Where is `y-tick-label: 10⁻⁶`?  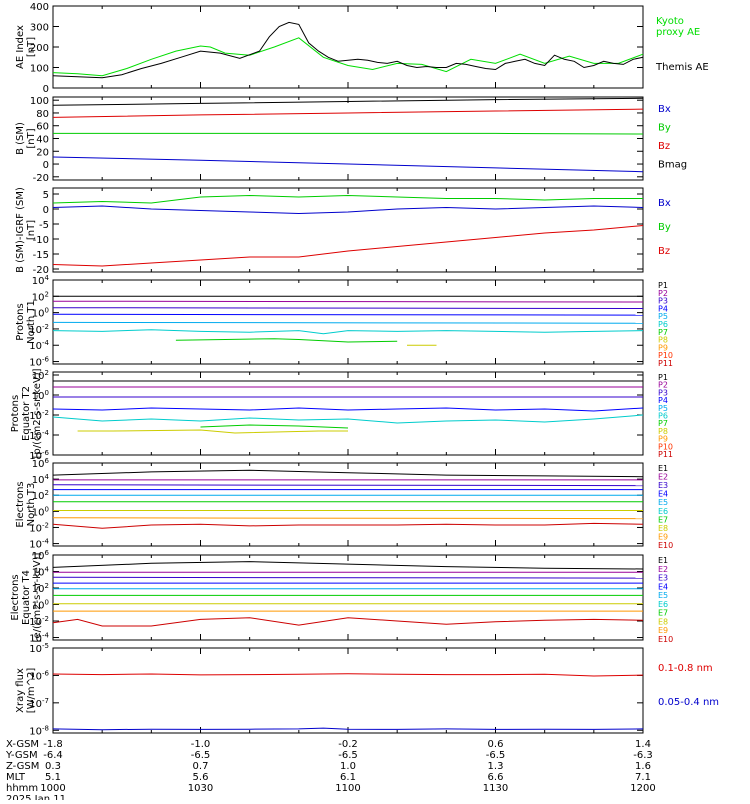
y-tick-label: 10⁻⁶ is located at coordinates (39, 455).